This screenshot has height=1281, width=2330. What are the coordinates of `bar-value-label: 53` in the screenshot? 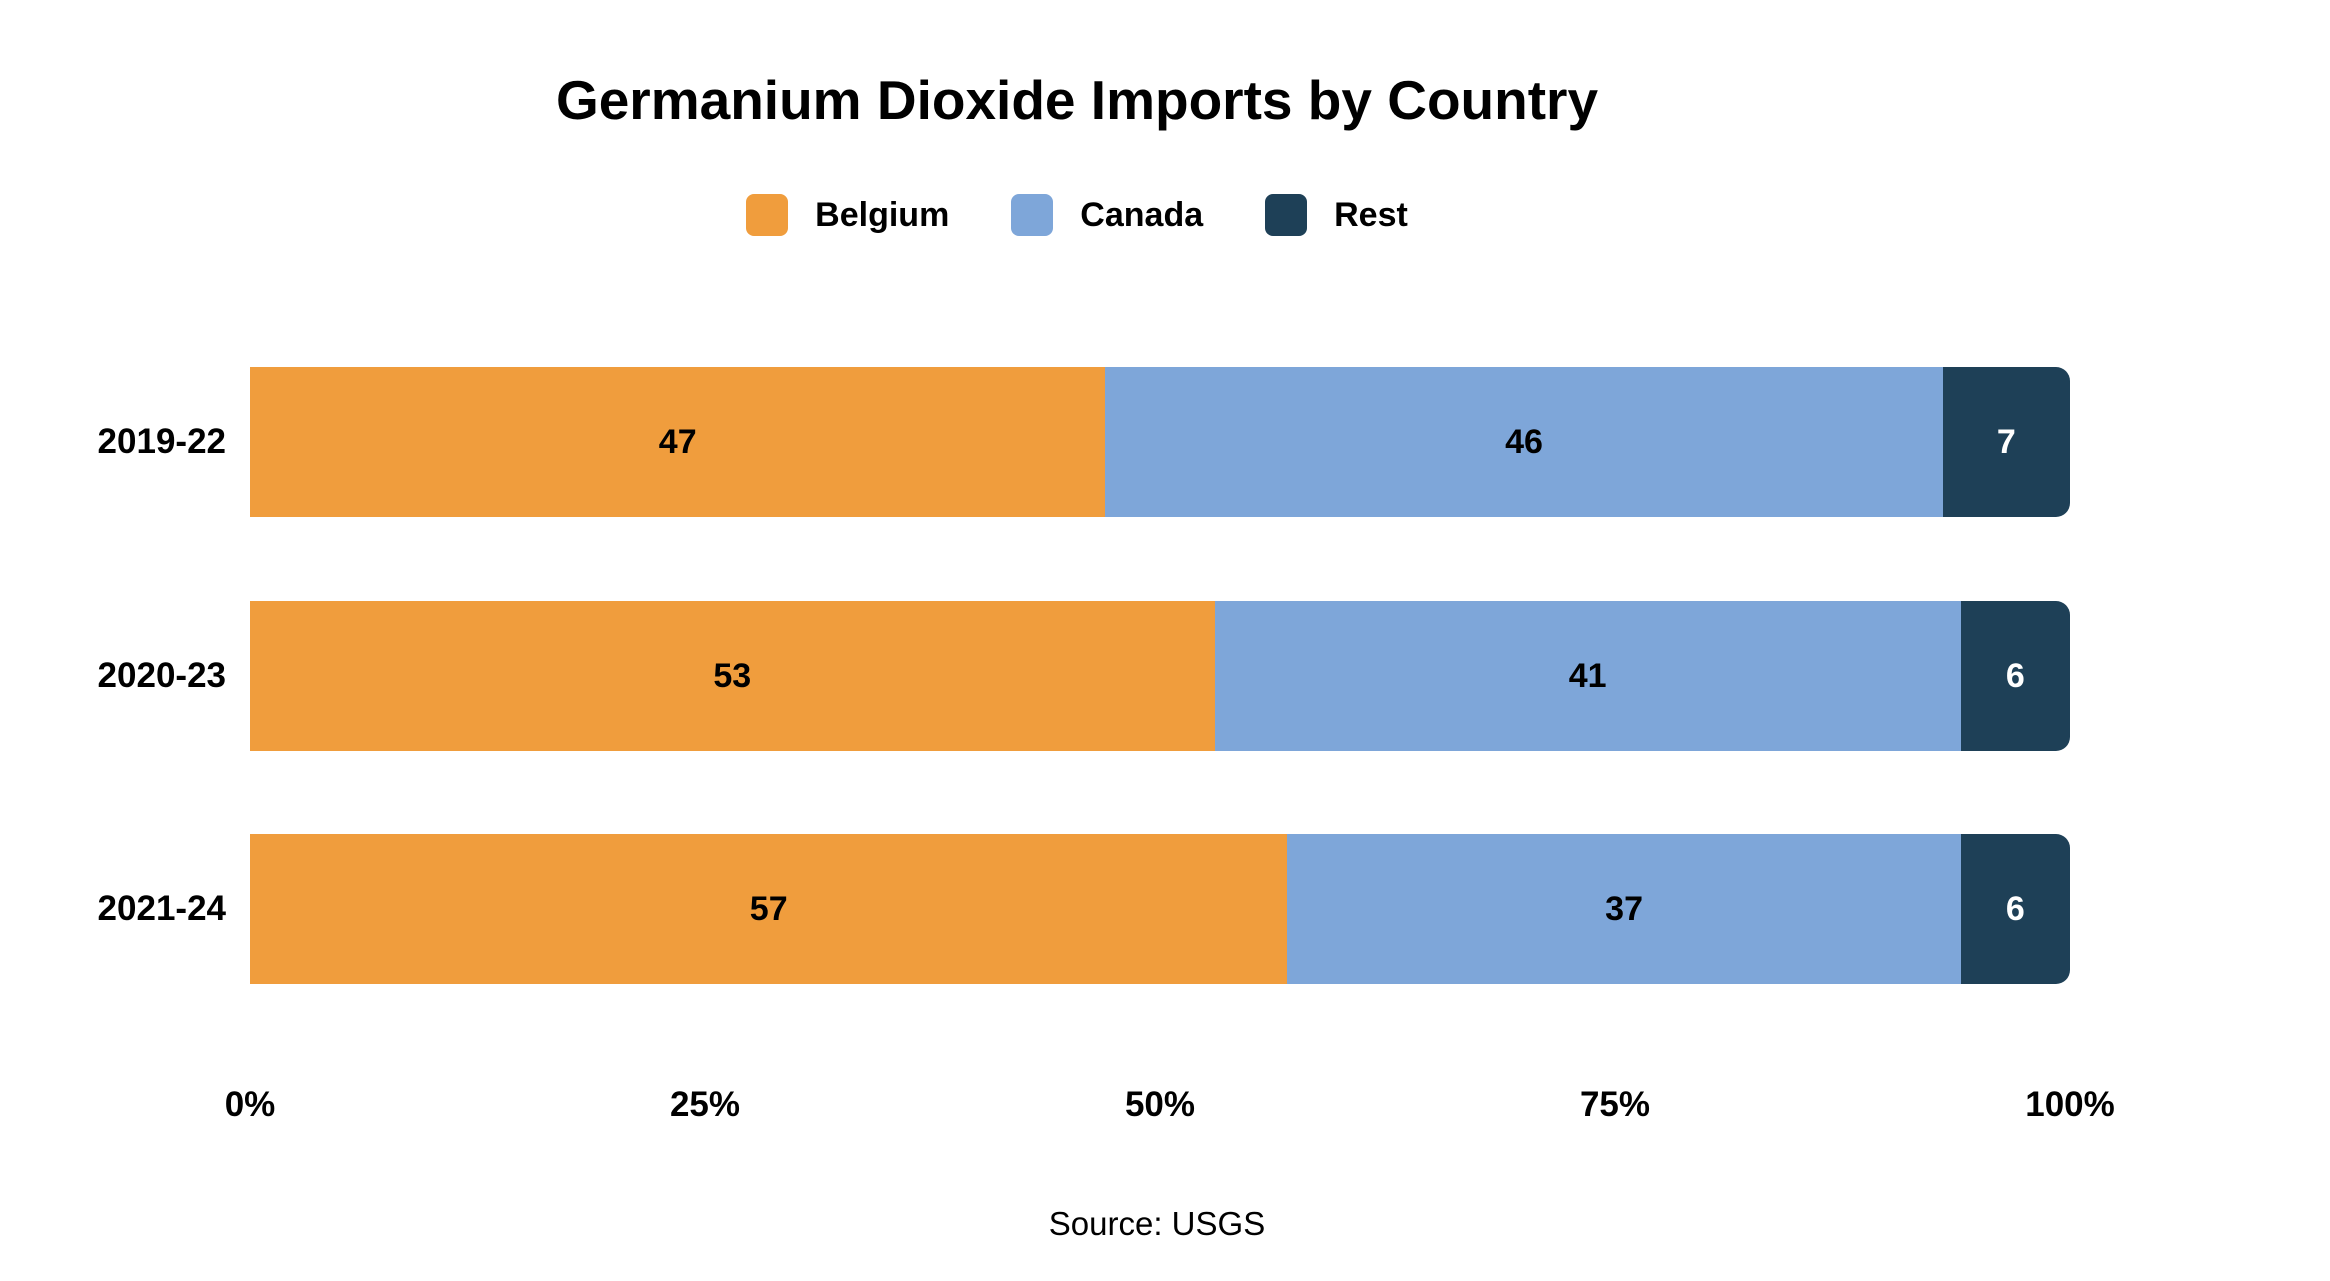 It's located at (732, 676).